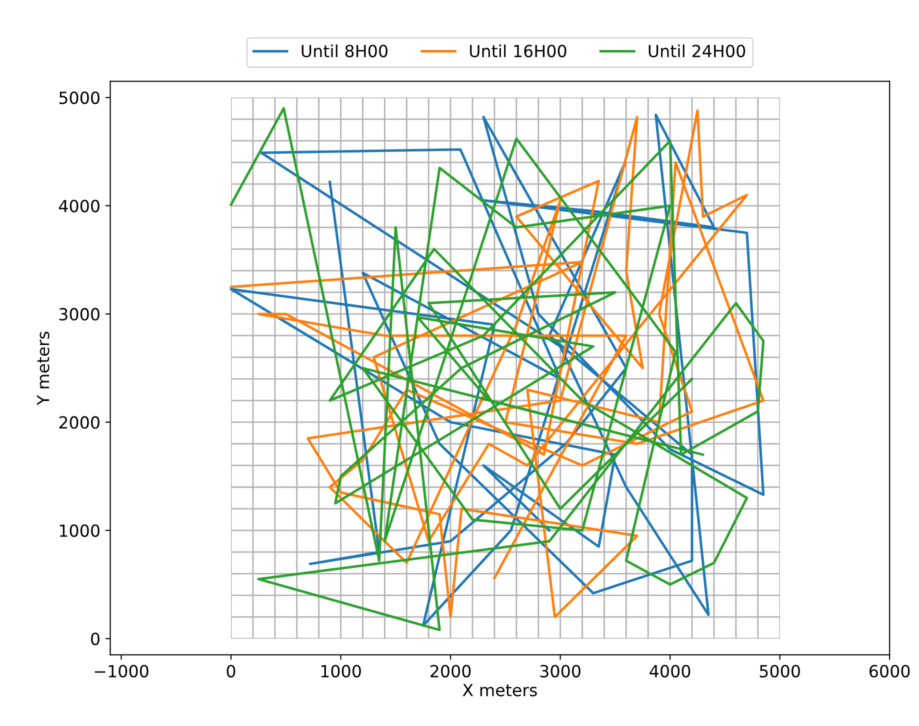  What do you see at coordinates (518, 51) in the screenshot?
I see `legend-label: Until 16H00` at bounding box center [518, 51].